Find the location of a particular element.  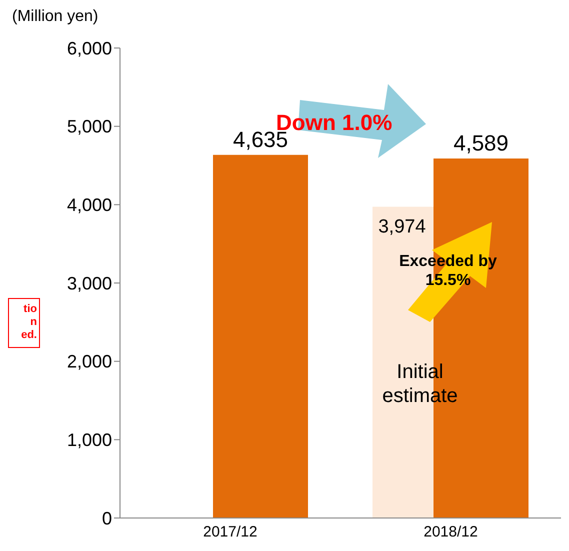

y-tick-label: 6,000 is located at coordinates (89, 48).